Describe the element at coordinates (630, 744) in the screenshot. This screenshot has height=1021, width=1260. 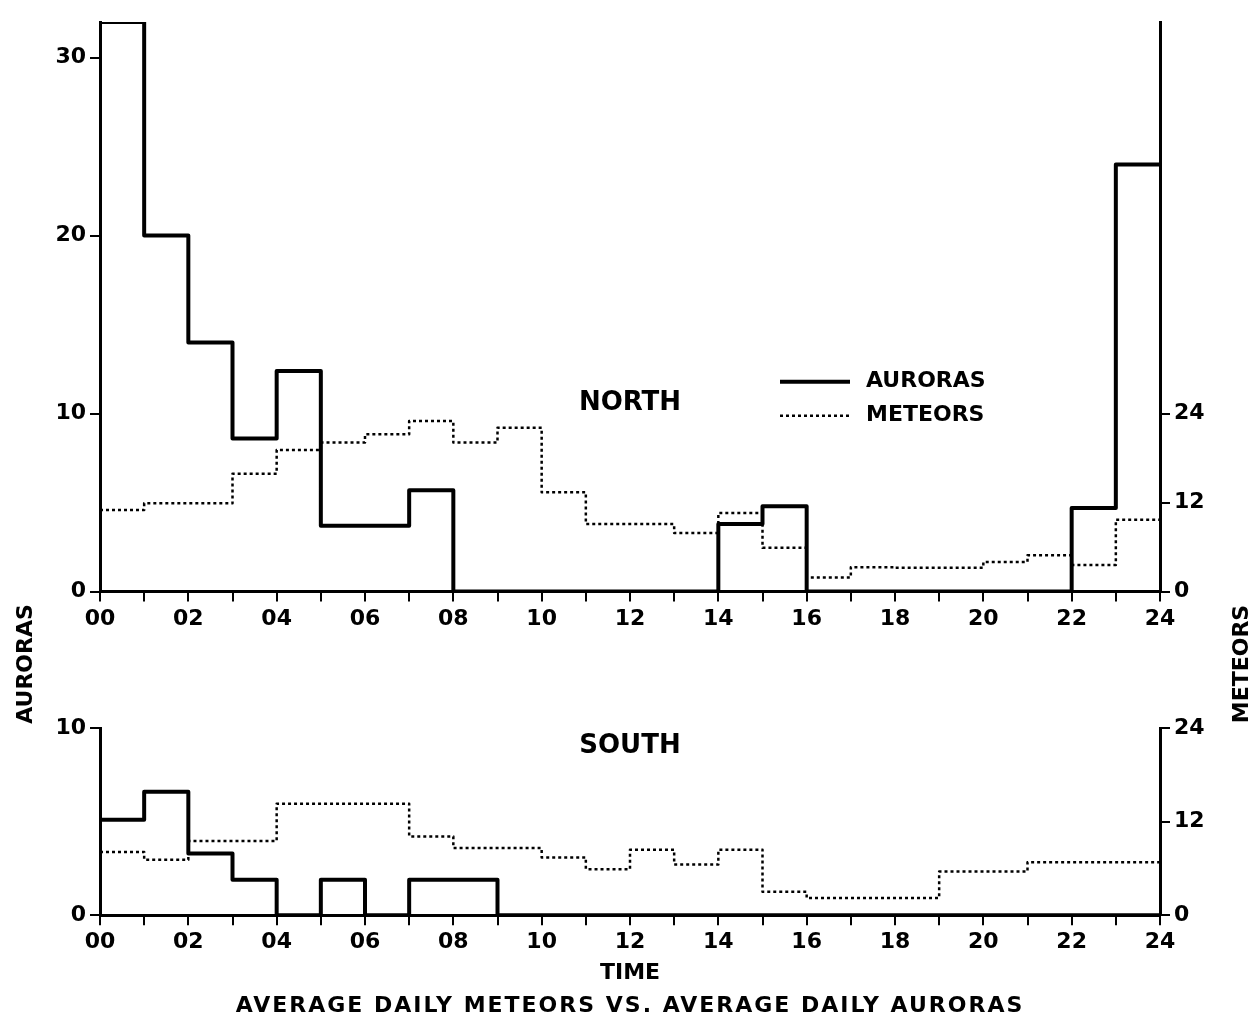
I see `chart-title: SOUTH` at that location.